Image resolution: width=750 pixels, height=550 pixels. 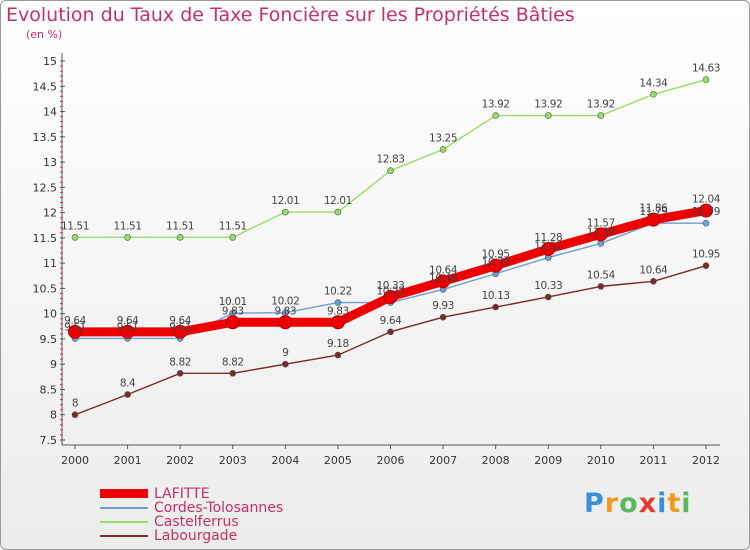 I want to click on data-label-cordes-tolosannes: 10.48, so click(x=443, y=278).